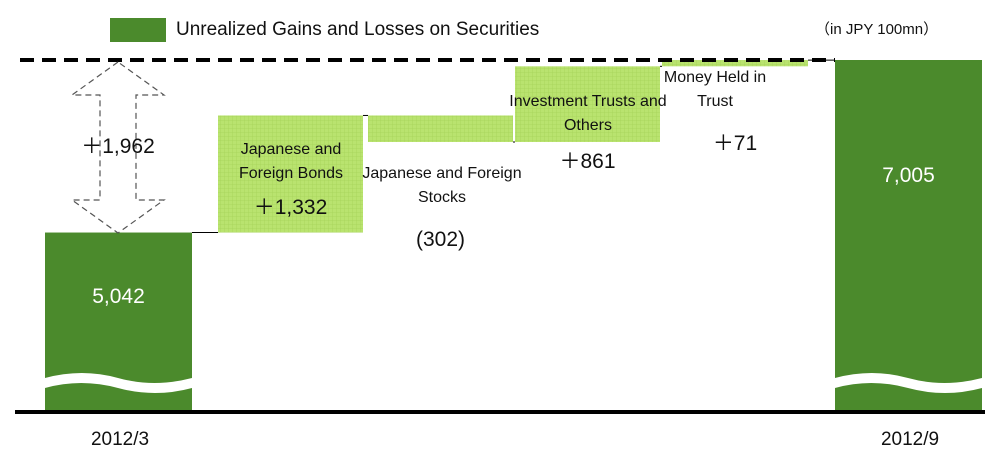 This screenshot has height=453, width=989. Describe the element at coordinates (908, 175) in the screenshot. I see `value-label: 7,005` at that location.